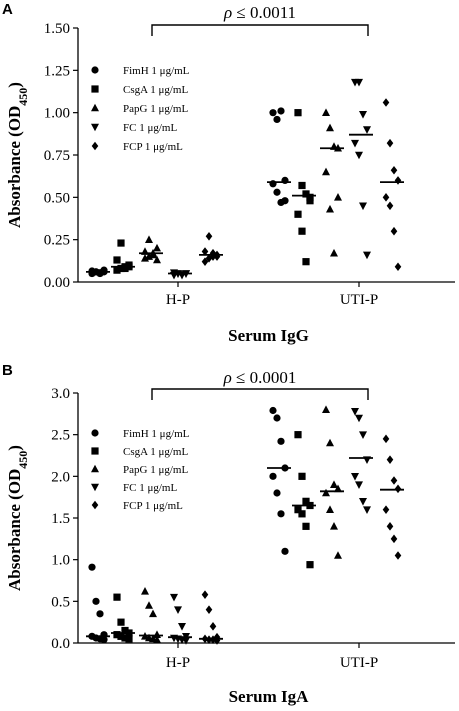  I want to click on significance-label: ρ ≤ 0.0001, so click(260, 377).